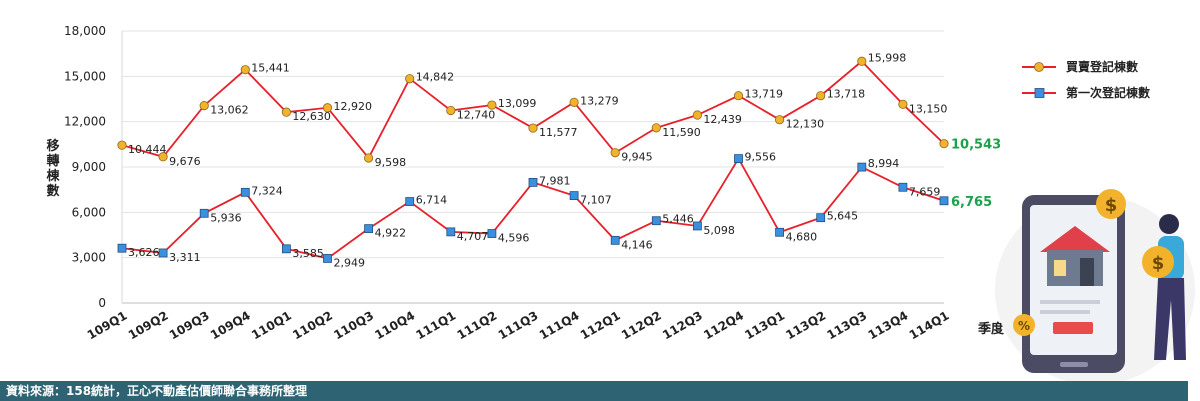 Image resolution: width=1200 pixels, height=401 pixels. What do you see at coordinates (89, 167) in the screenshot?
I see `y-tick-label: 9,000` at bounding box center [89, 167].